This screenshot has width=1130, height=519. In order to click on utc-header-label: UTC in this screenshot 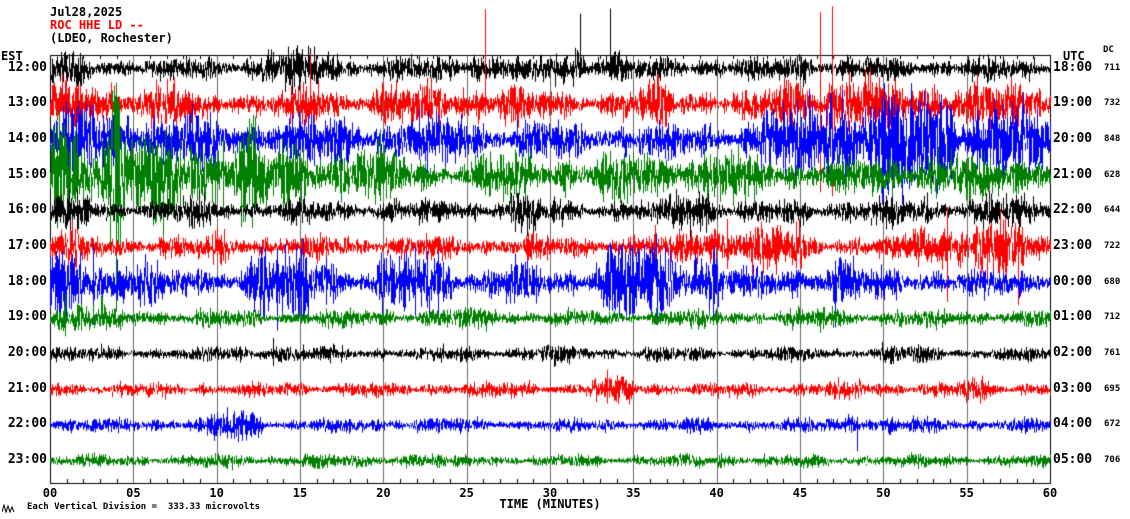, I will do `click(1074, 56)`.